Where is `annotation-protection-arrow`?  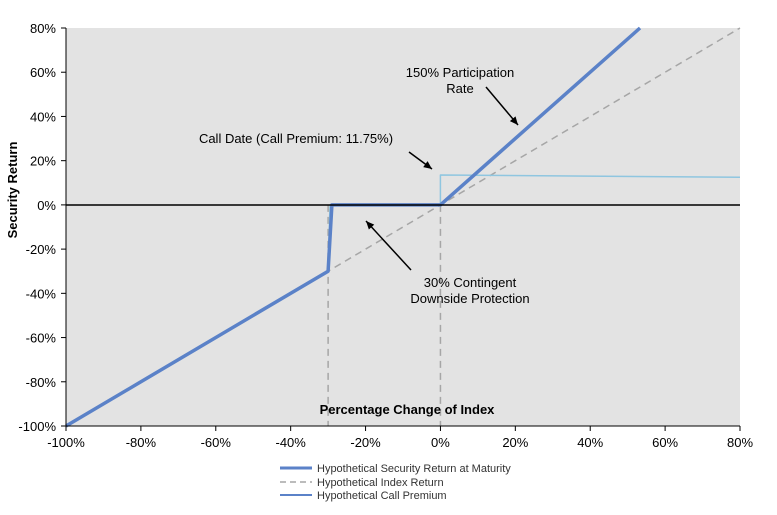
annotation-protection-arrow is located at coordinates (388, 245).